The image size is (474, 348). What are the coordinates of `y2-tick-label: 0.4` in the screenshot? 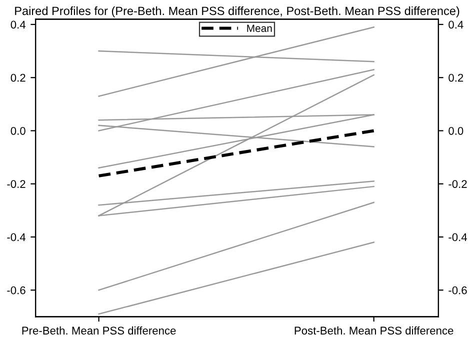 It's located at (456, 24).